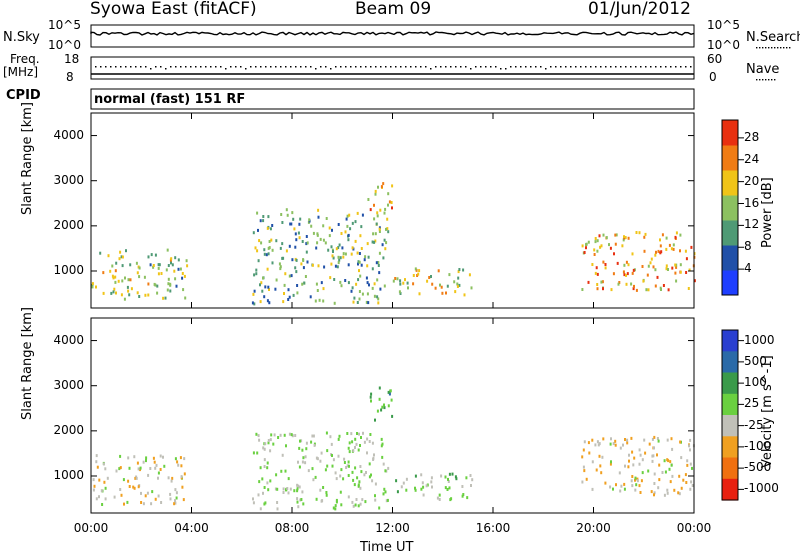 This screenshot has width=800, height=555. I want to click on summary-strips, so click(440, 67).